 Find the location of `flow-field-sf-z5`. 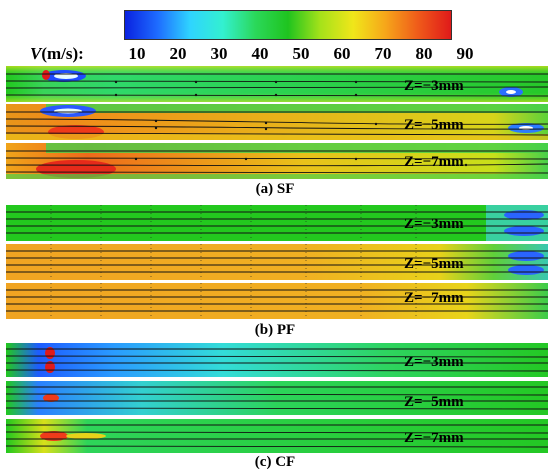

flow-field-sf-z5 is located at coordinates (277, 122).